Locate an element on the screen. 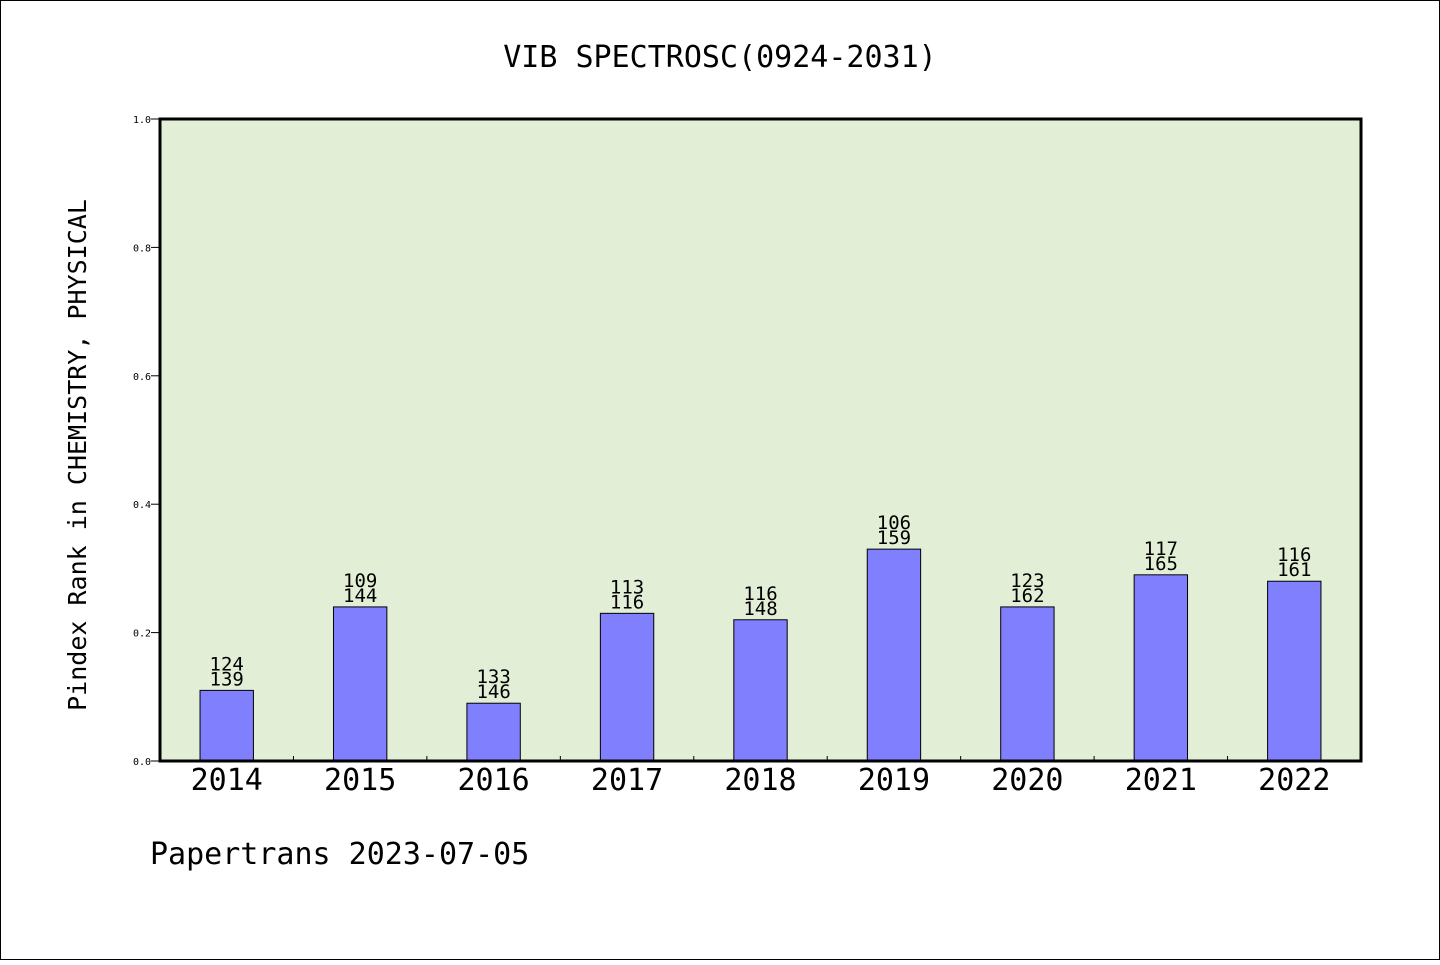 Image resolution: width=1440 pixels, height=965 pixels. x-tick-label: 2016 is located at coordinates (493, 780).